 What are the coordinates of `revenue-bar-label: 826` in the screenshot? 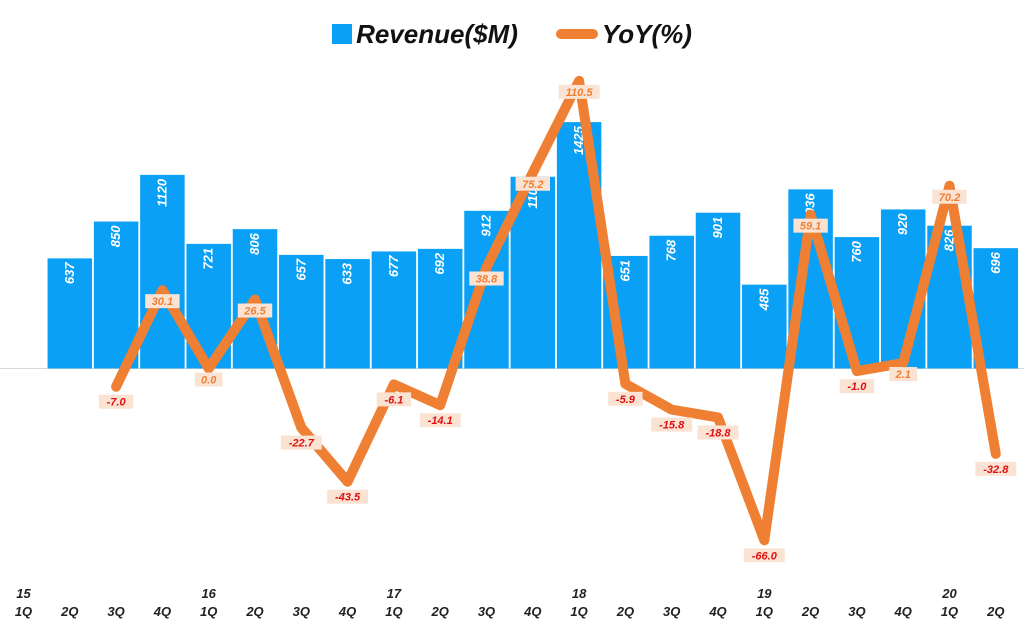 It's located at (949, 240).